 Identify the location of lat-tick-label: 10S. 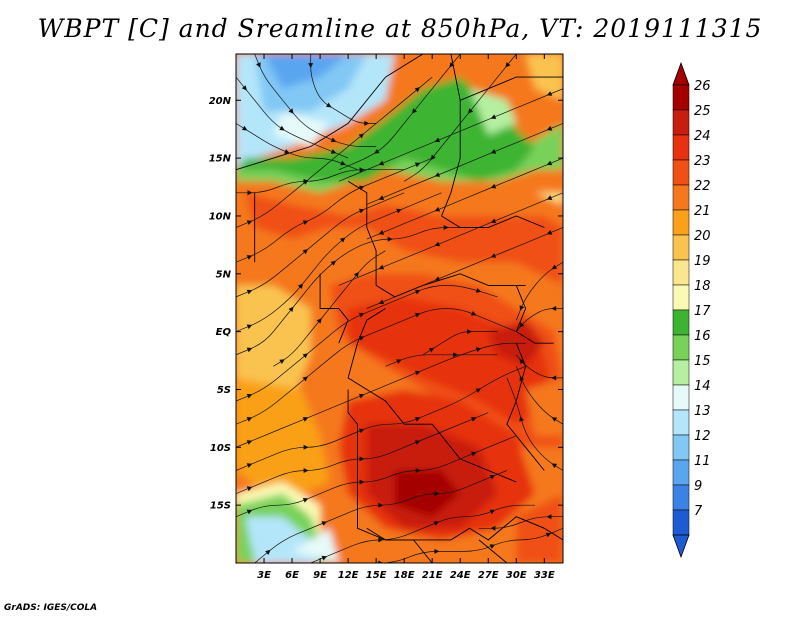
(220, 448).